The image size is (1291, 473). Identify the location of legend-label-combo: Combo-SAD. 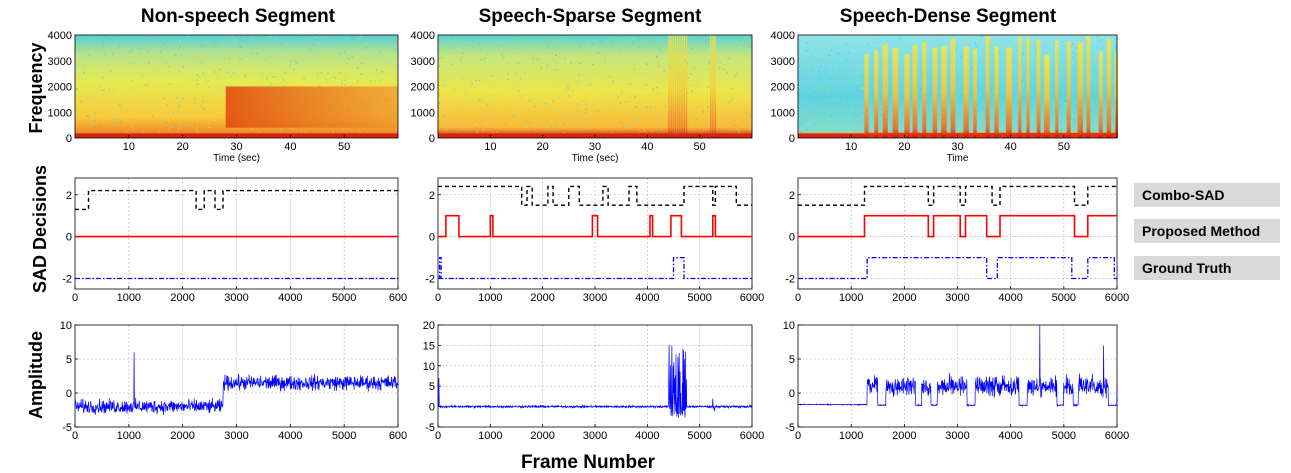
(1183, 195).